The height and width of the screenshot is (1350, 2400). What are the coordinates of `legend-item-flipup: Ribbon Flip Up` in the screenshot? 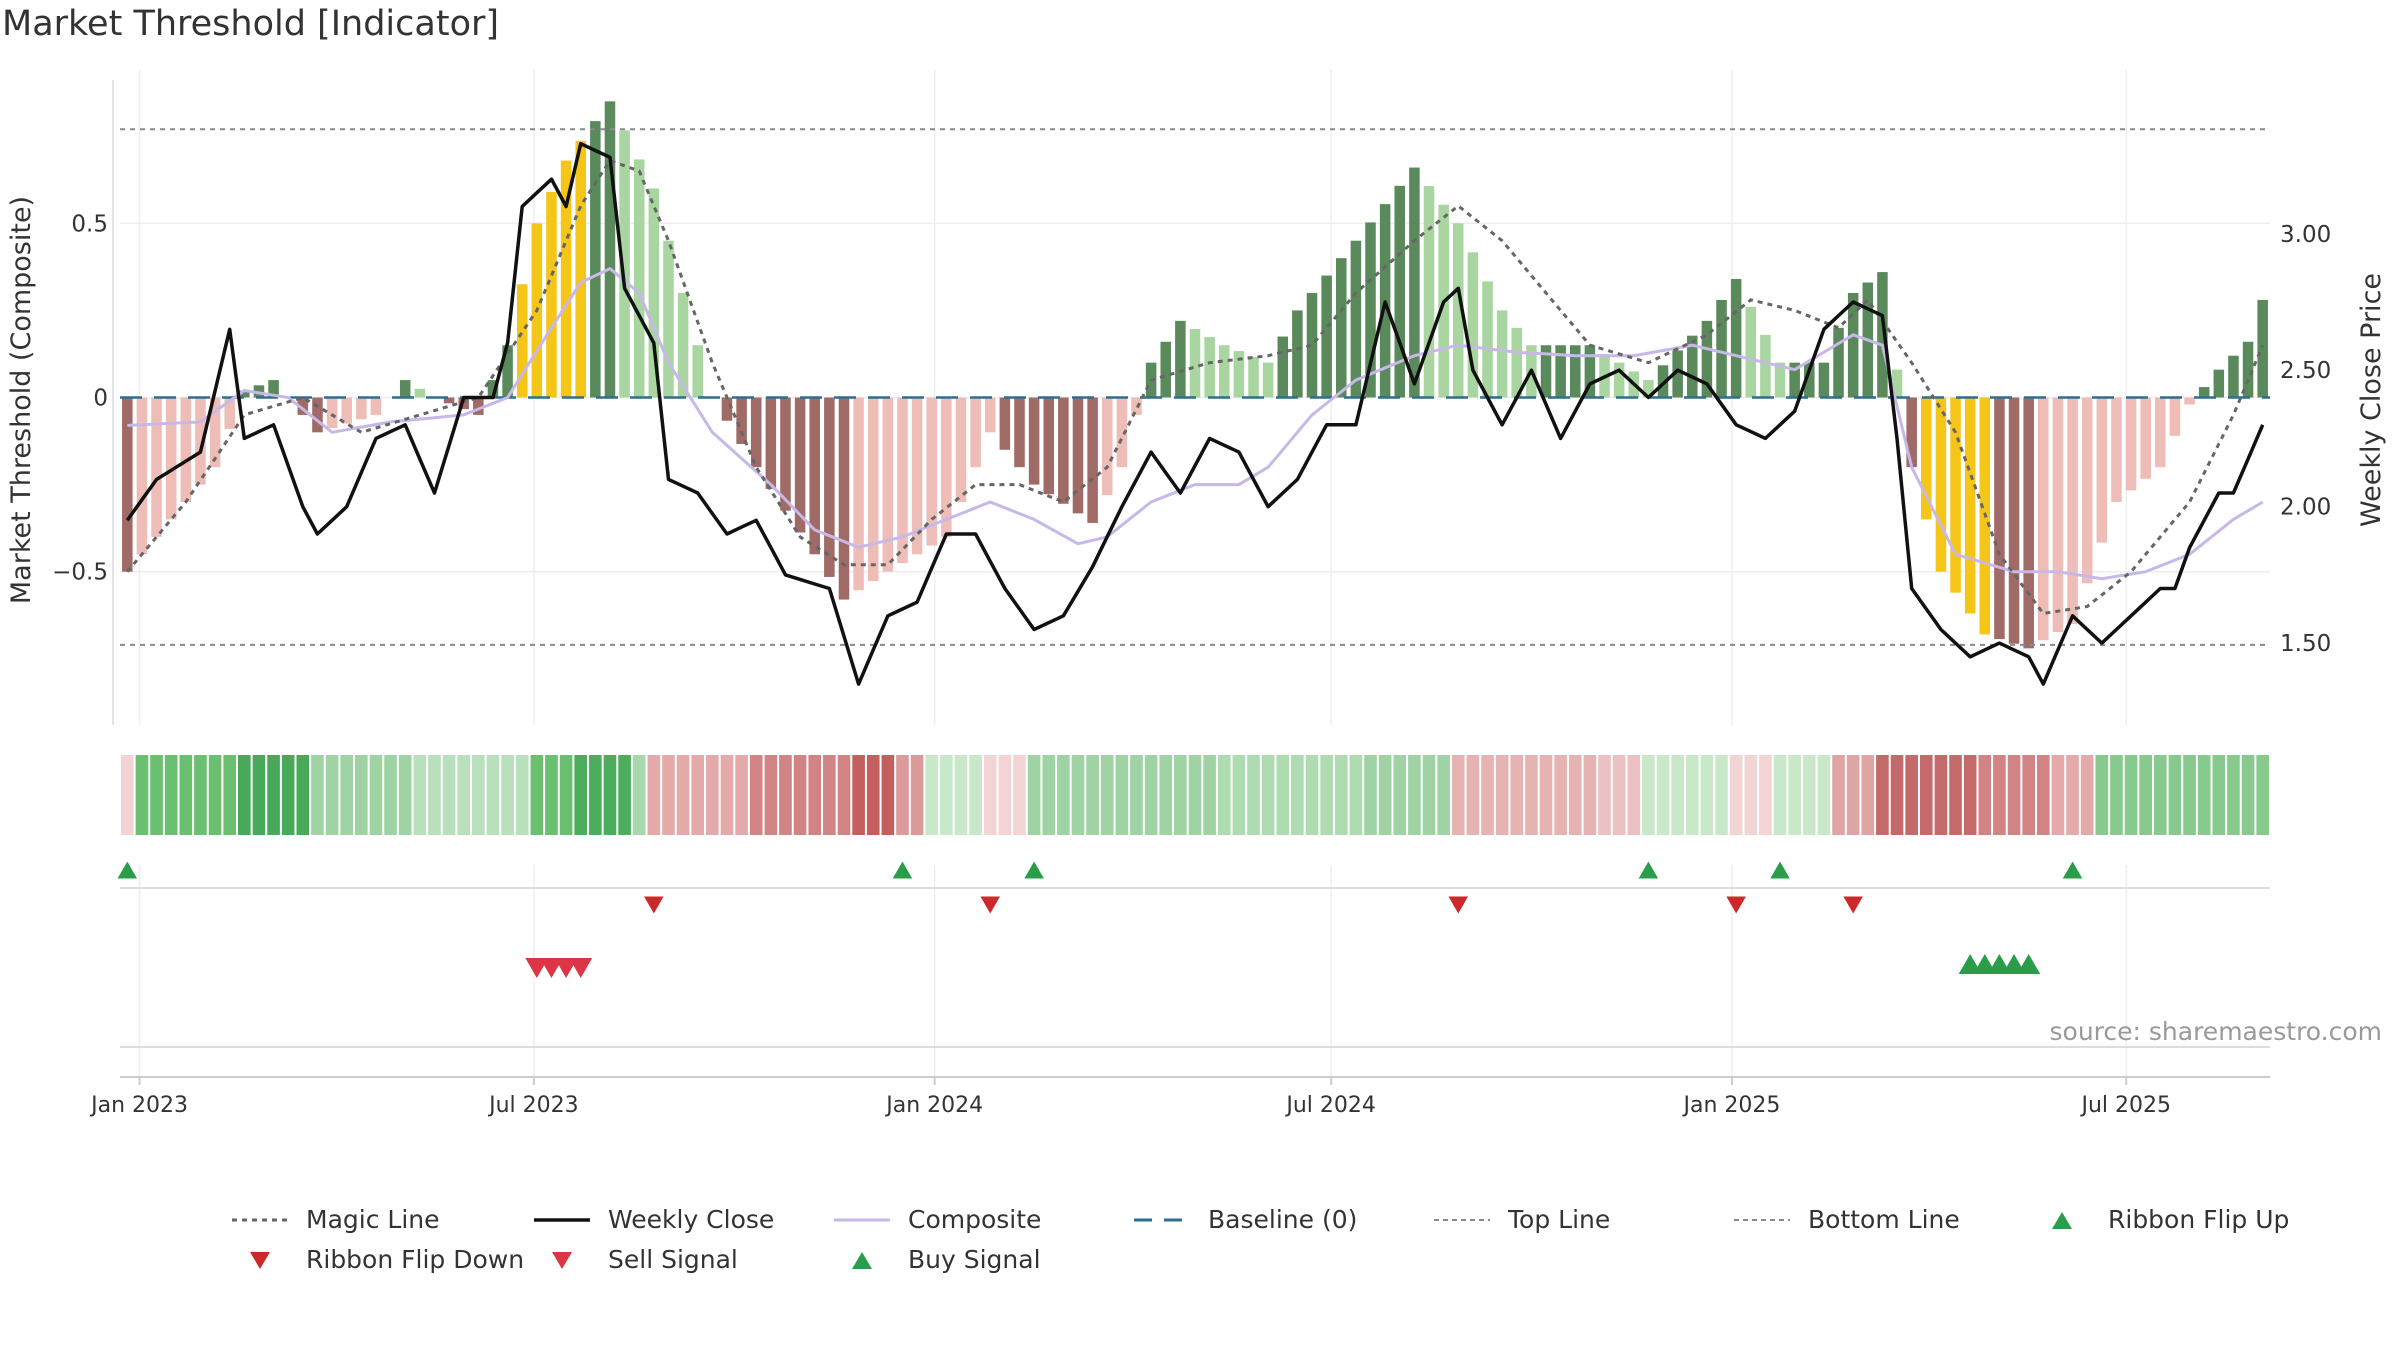 It's located at (2160, 1219).